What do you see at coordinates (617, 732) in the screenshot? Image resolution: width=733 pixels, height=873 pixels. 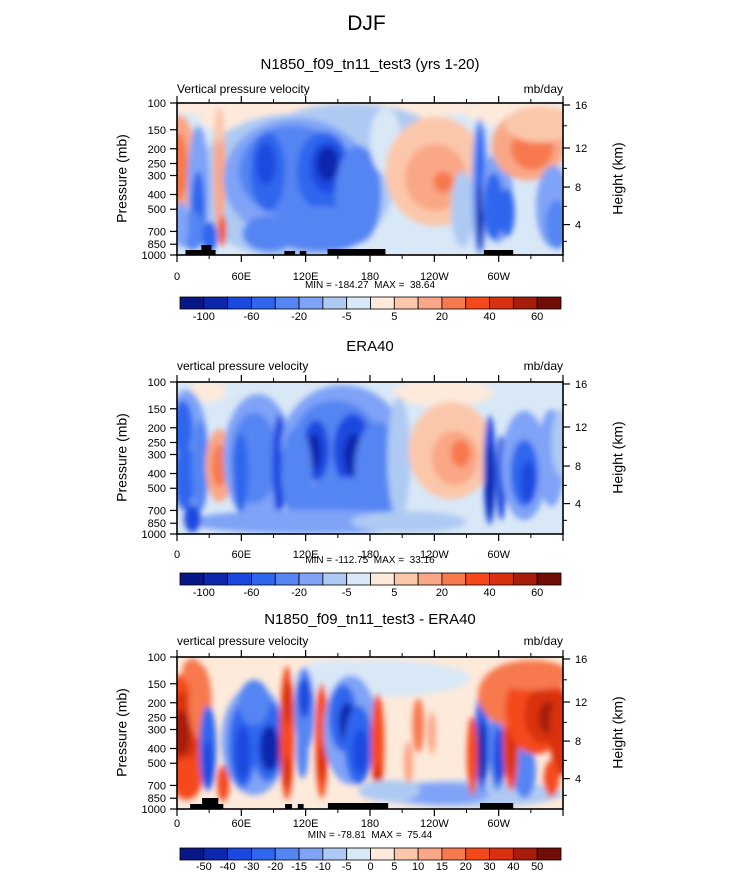 I see `panel-3-height-axis-title: Height (km)` at bounding box center [617, 732].